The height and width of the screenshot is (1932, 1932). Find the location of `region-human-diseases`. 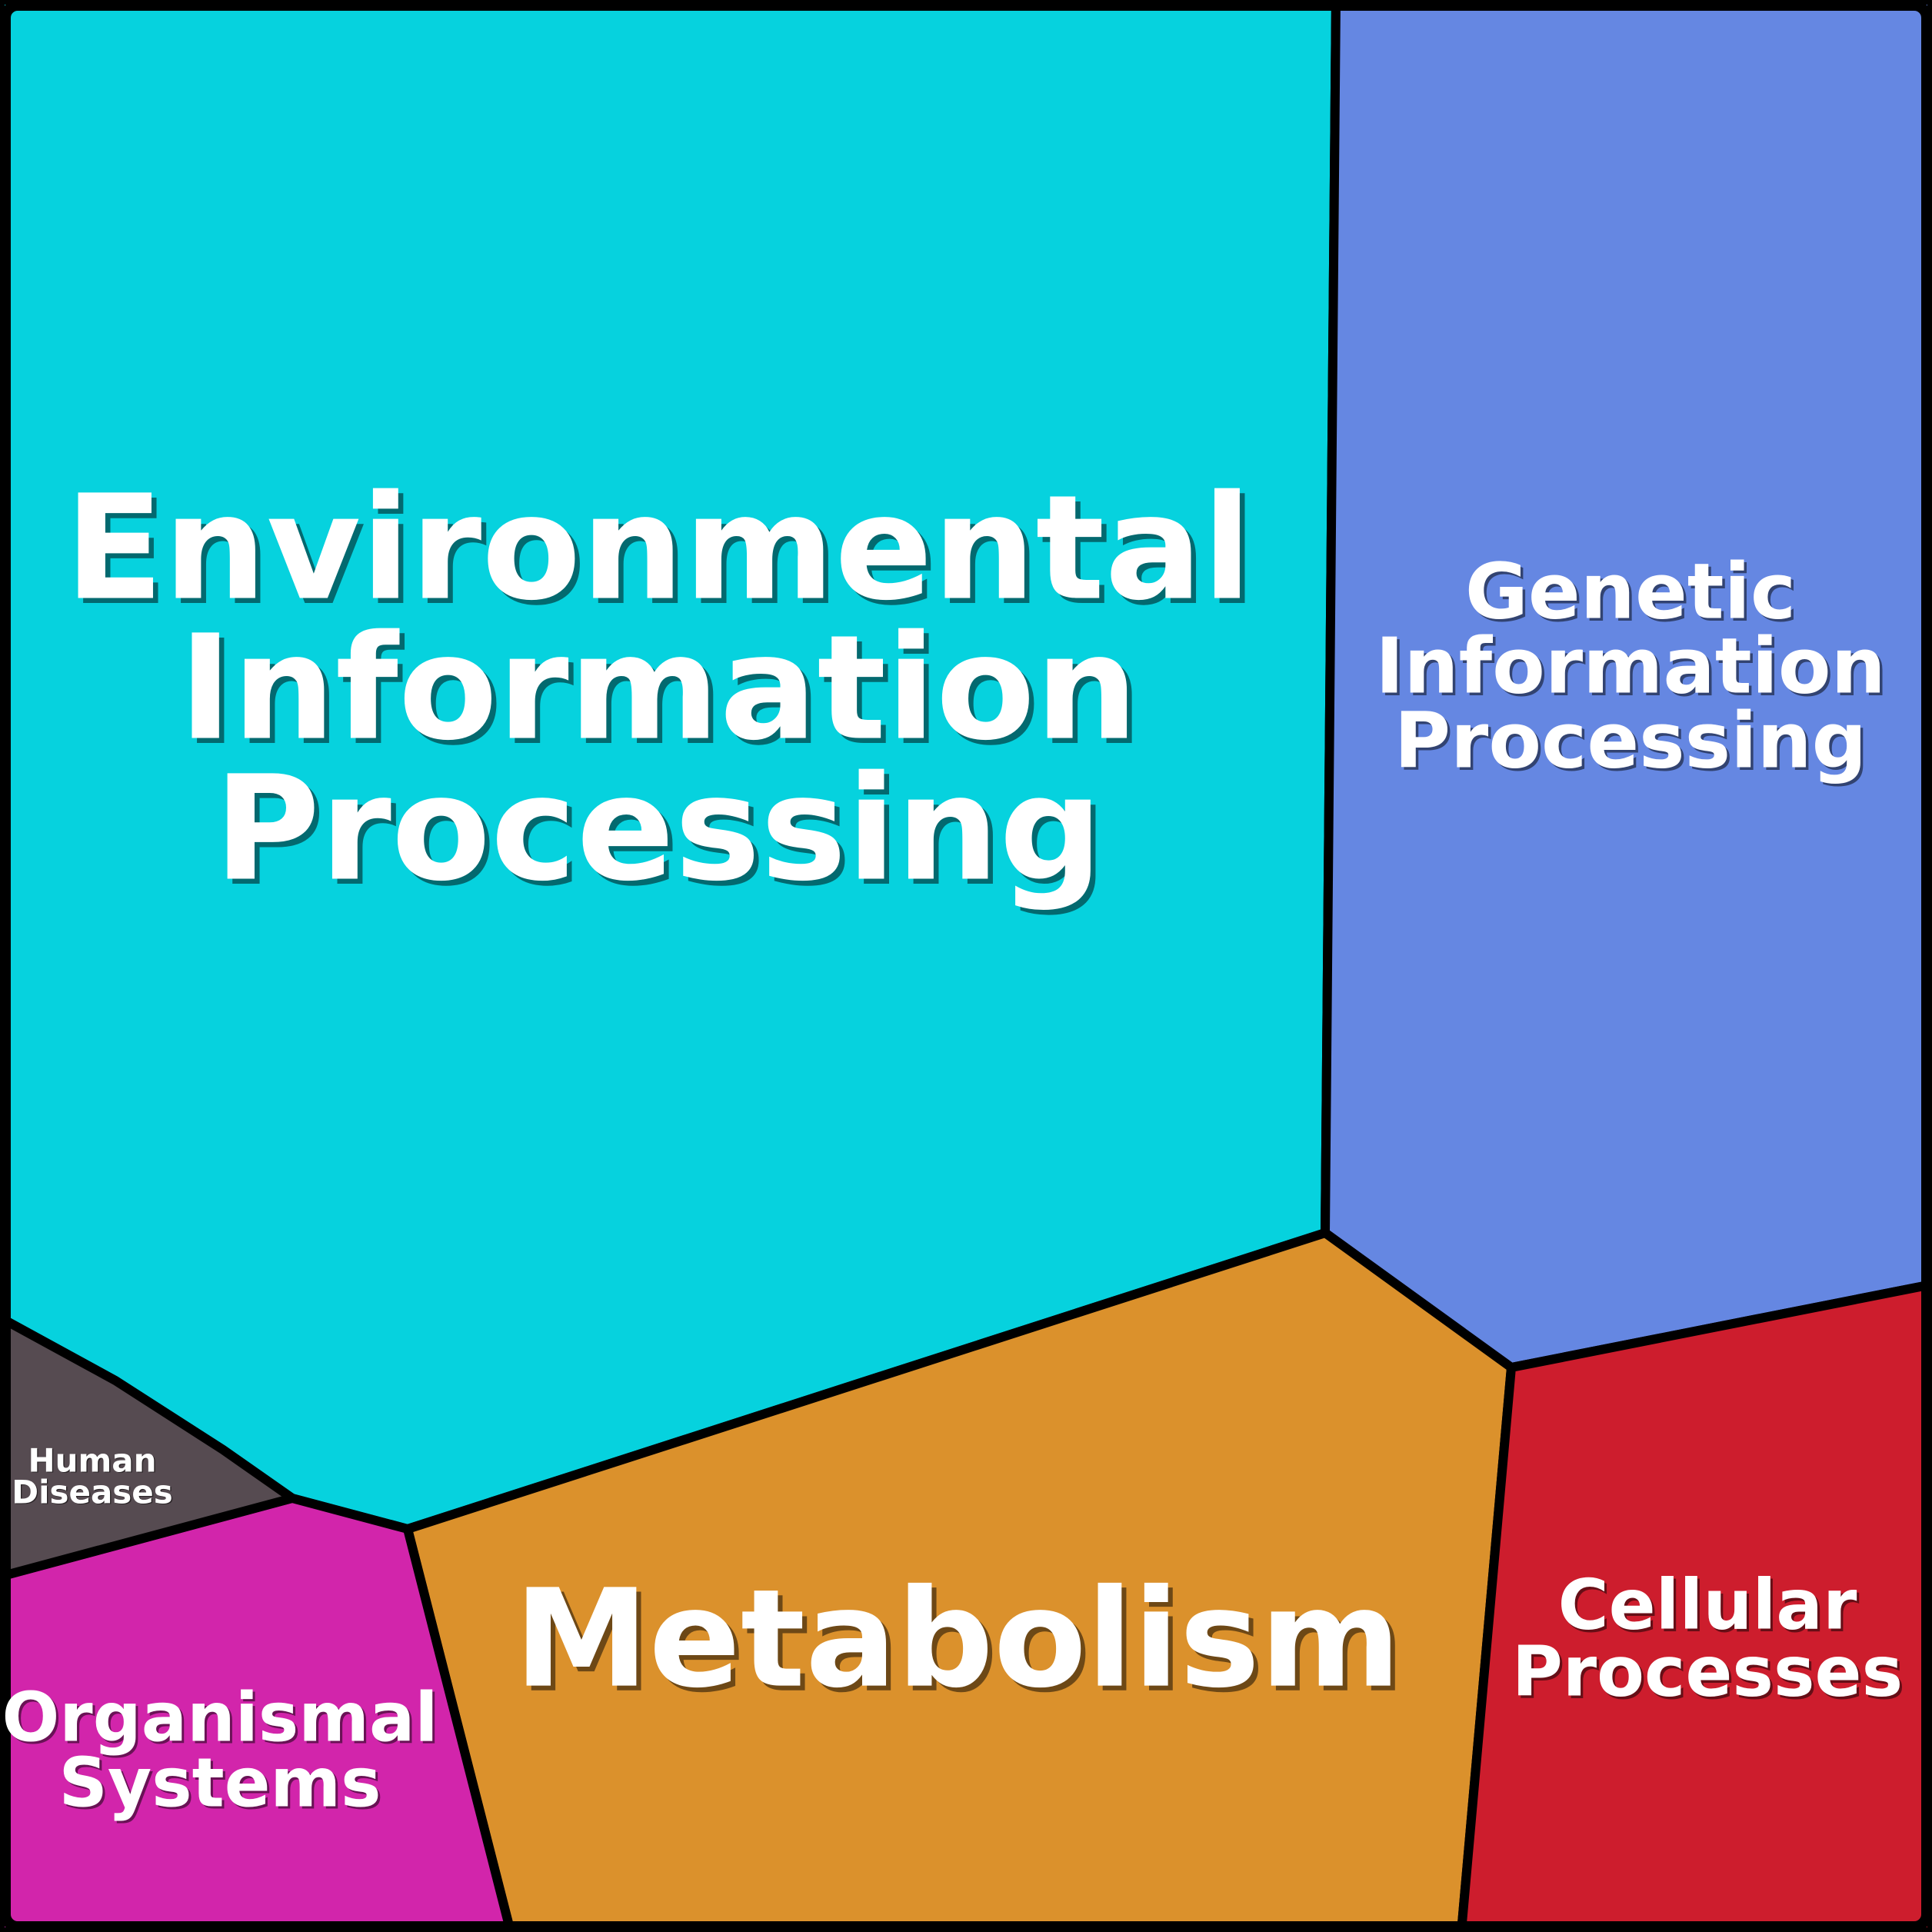

region-human-diseases is located at coordinates (151, 1447).